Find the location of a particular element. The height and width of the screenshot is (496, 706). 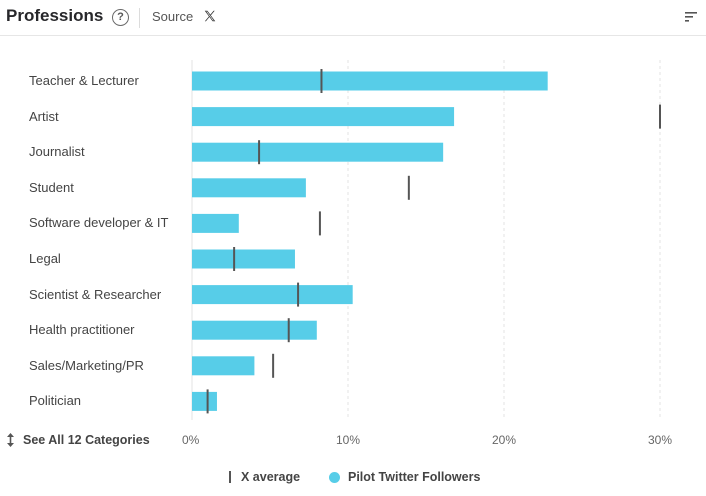

vertical-arrows-icon is located at coordinates (10, 440).